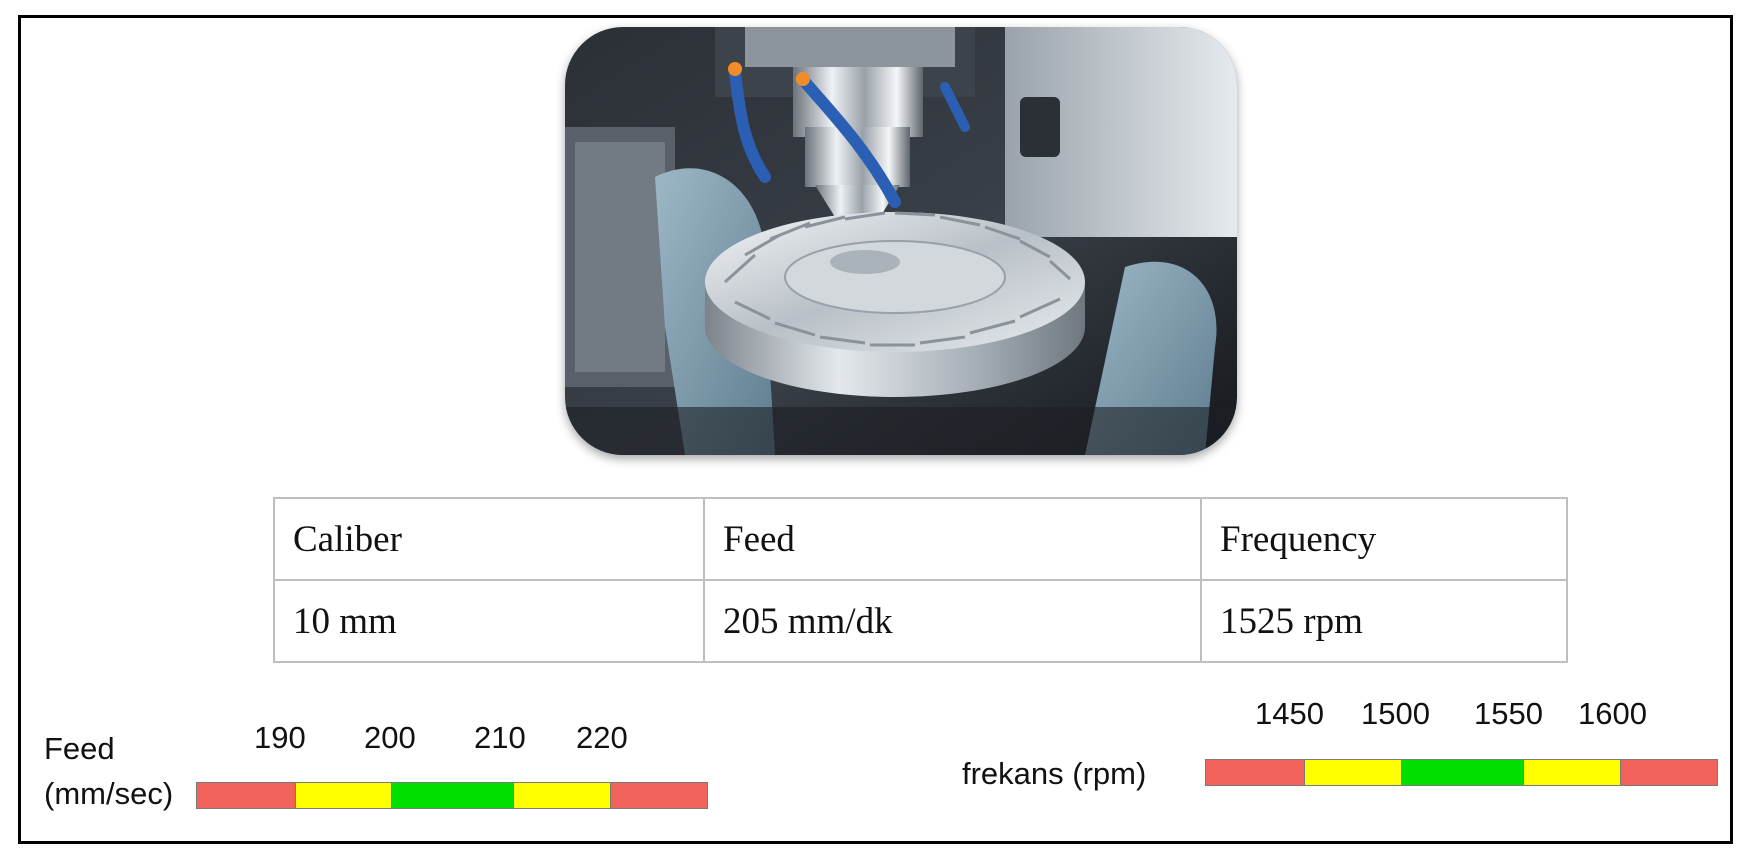  What do you see at coordinates (1384, 539) in the screenshot?
I see `header-frequency: Frequency` at bounding box center [1384, 539].